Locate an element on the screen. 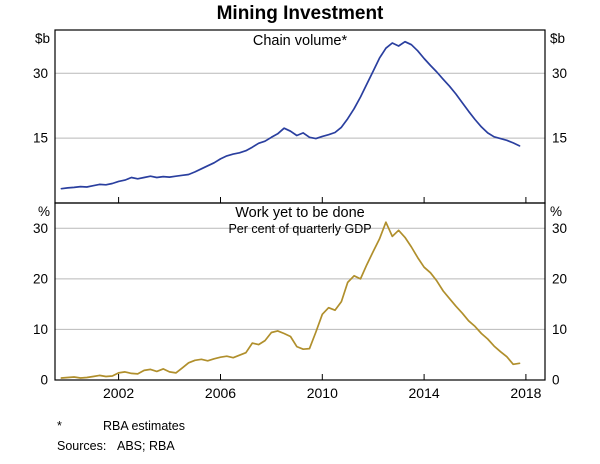 This screenshot has width=600, height=464. y-tick-label-left: 0 is located at coordinates (44, 380).